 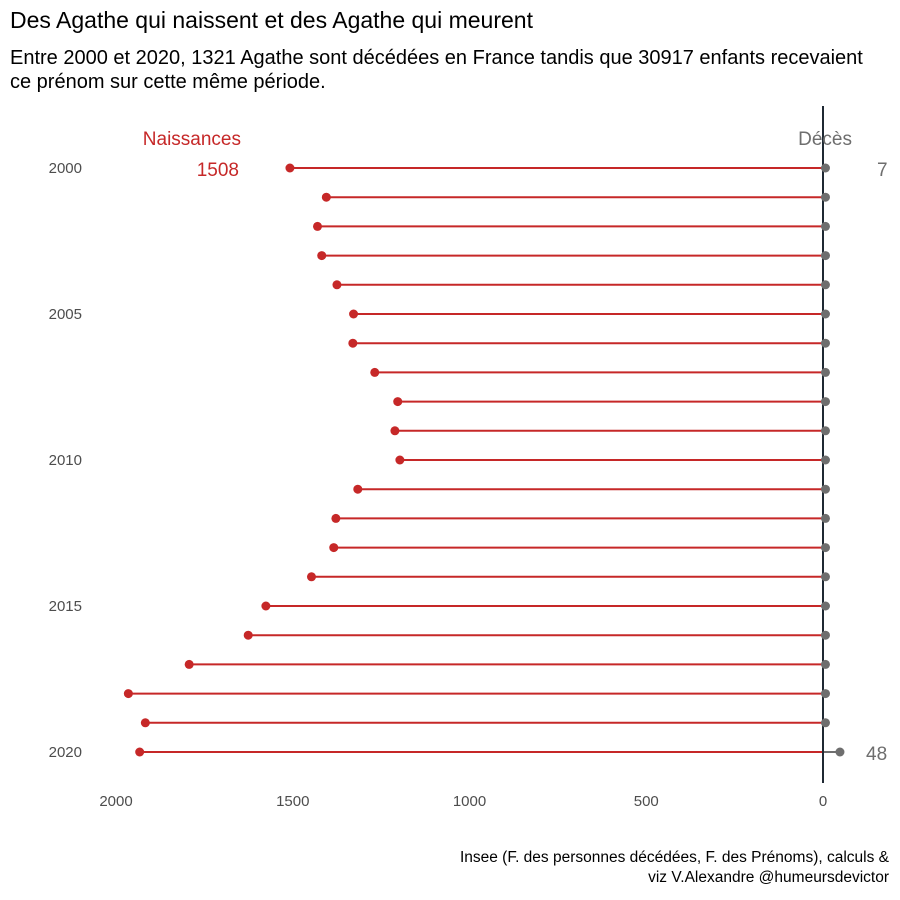 I want to click on y-tick-label: 2010, so click(x=65, y=460).